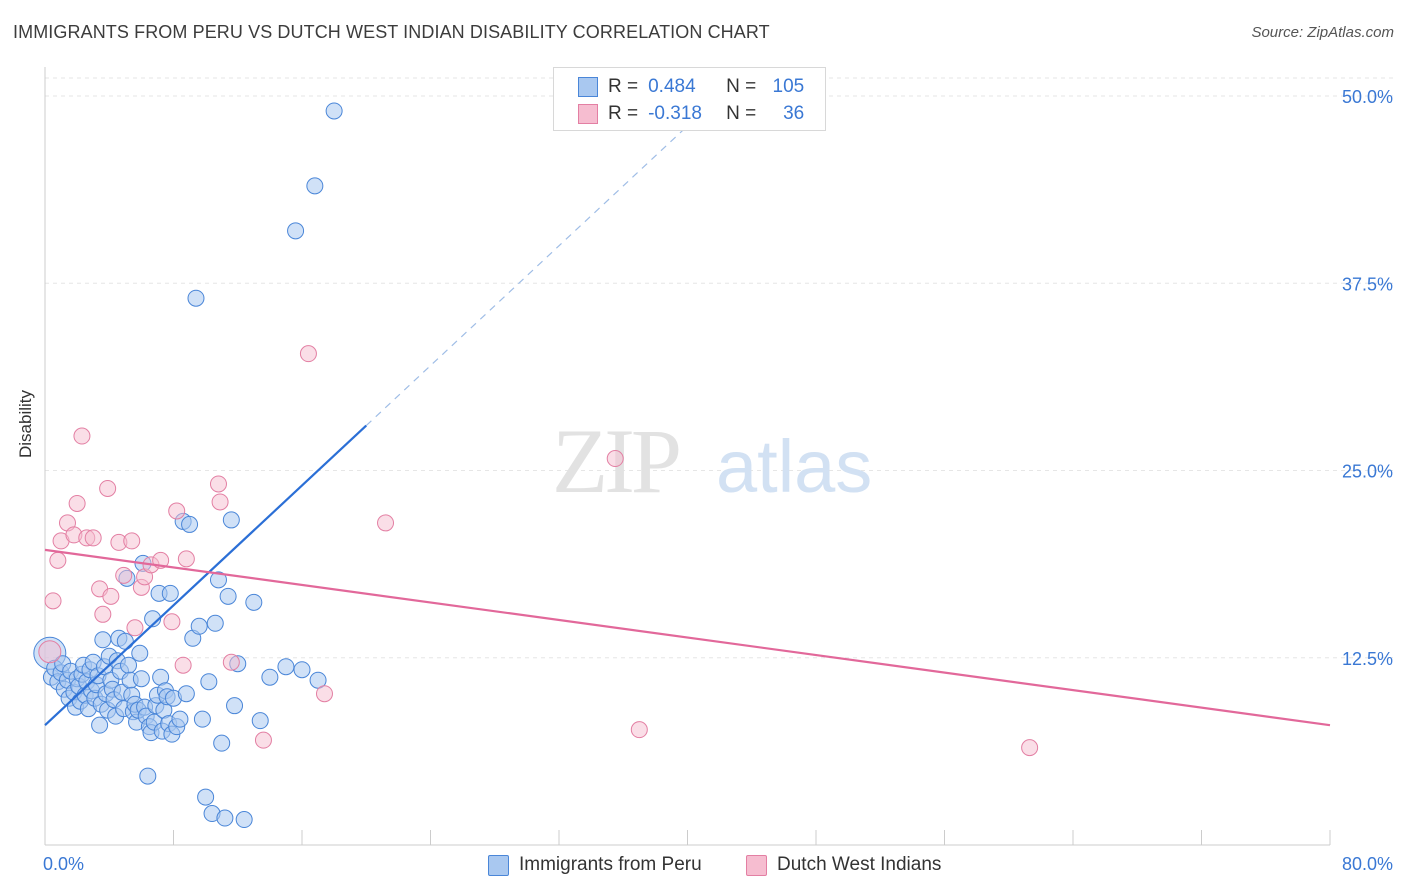 The width and height of the screenshot is (1406, 892). Describe the element at coordinates (623, 113) in the screenshot. I see `dutch-r-label: R =` at that location.